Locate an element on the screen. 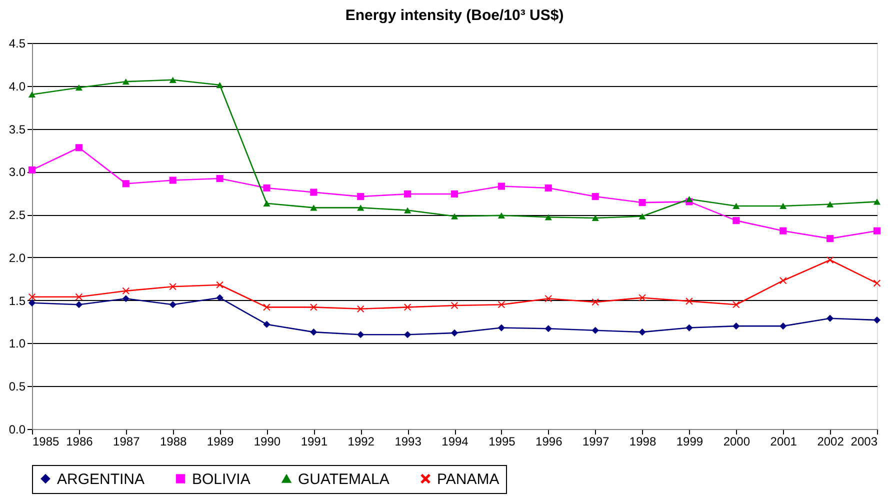 The height and width of the screenshot is (502, 889). x-tick-label: 1986 is located at coordinates (80, 441).